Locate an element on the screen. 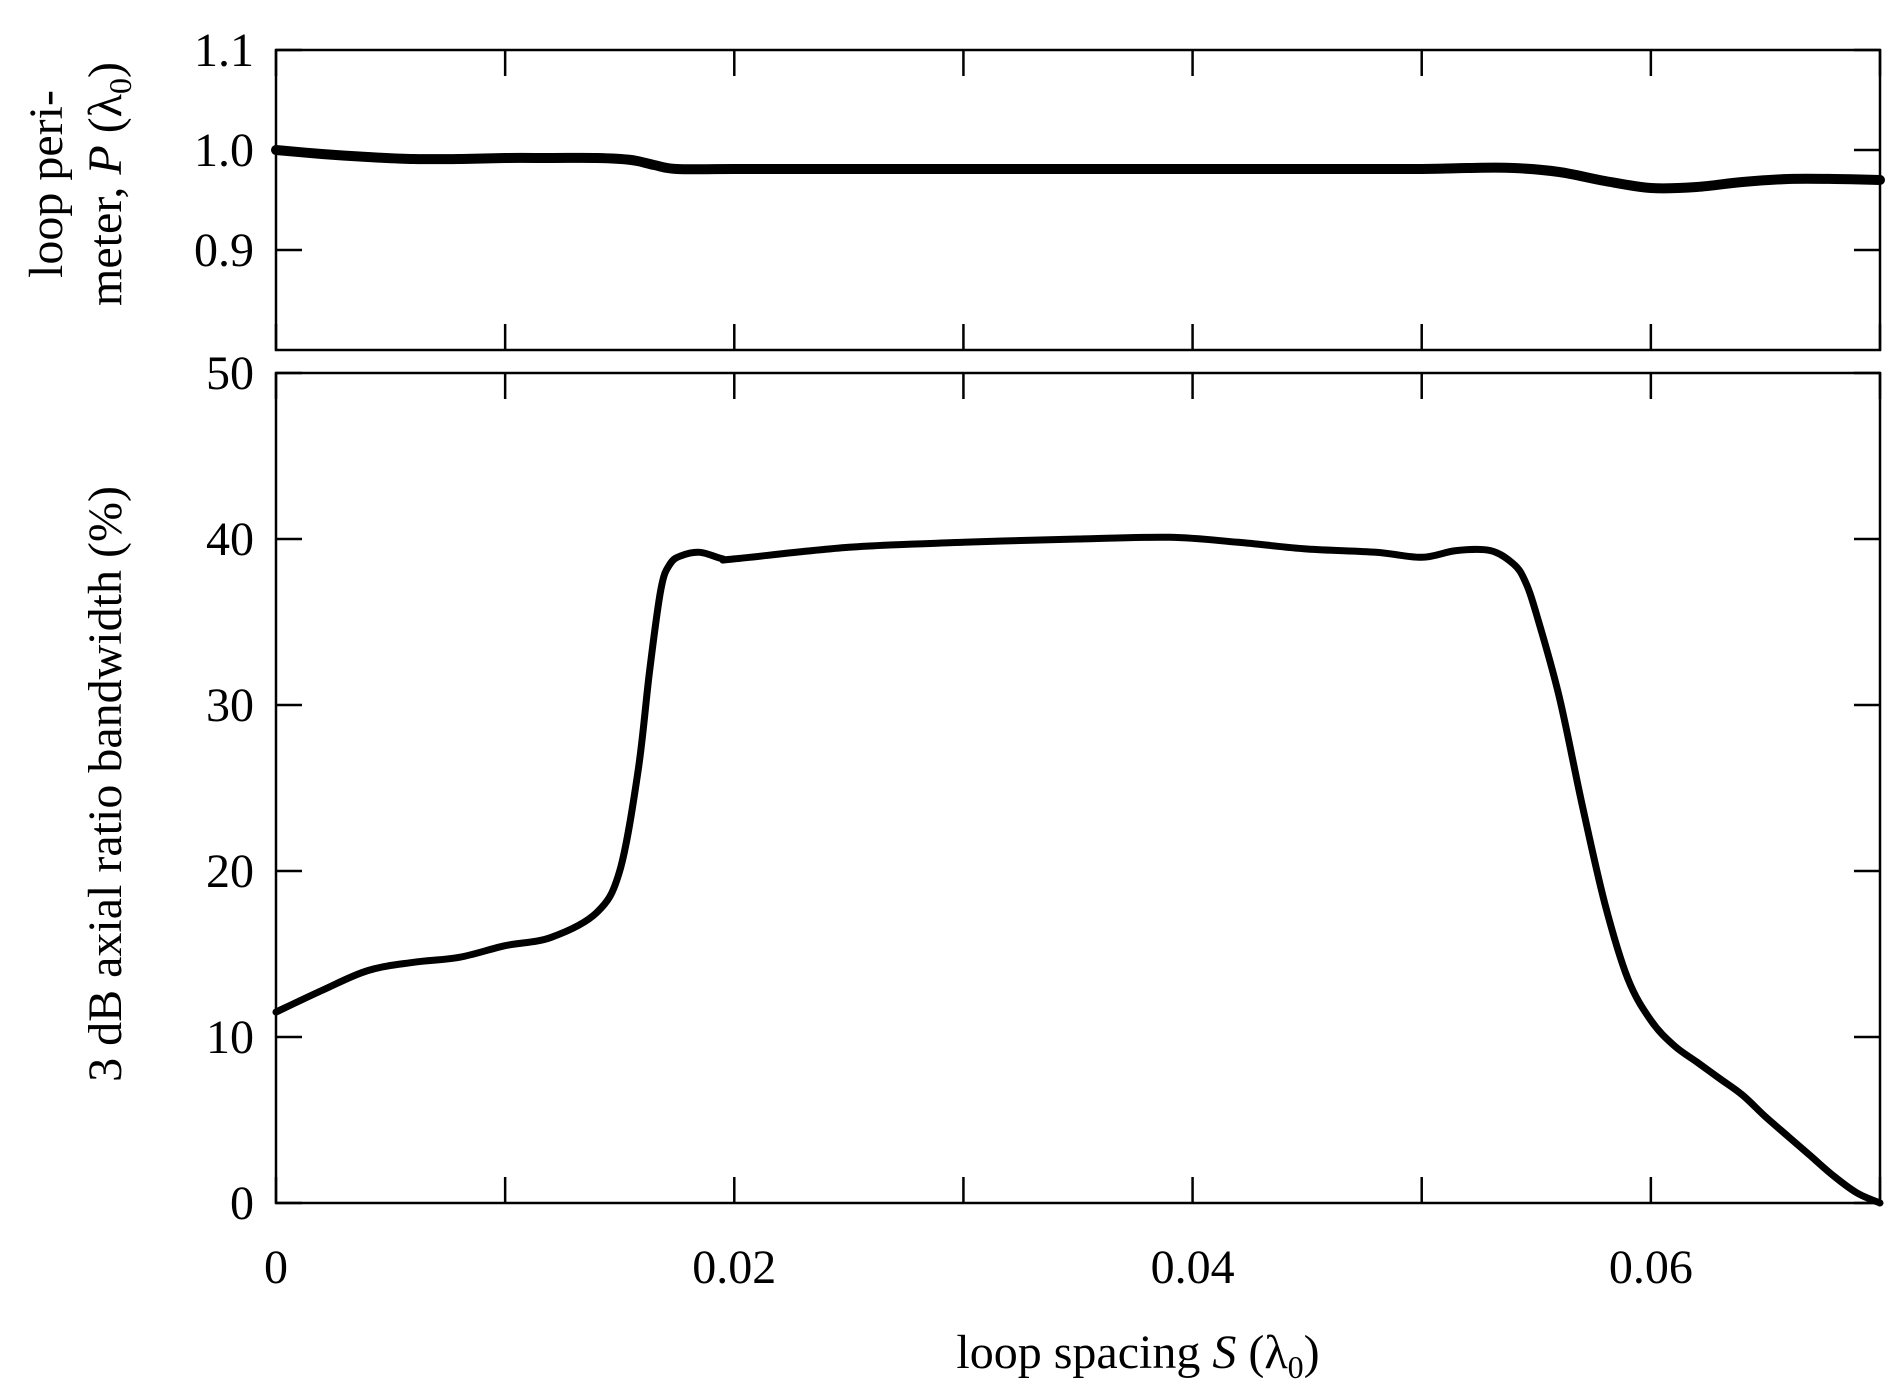  perimeter-y-axis-title-unit-open: (λ is located at coordinates (105, 119).